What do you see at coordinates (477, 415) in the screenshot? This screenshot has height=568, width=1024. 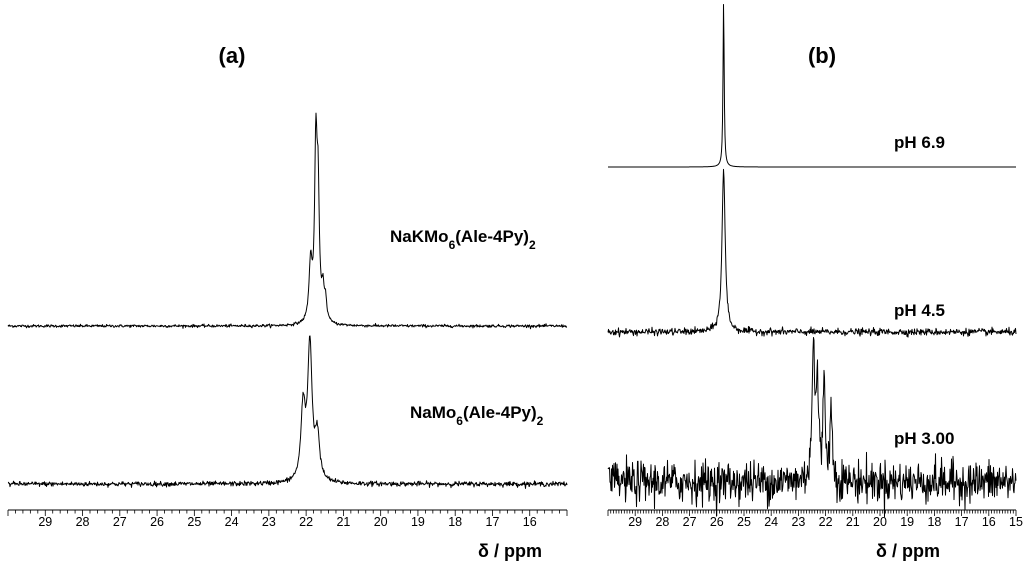 I see `series-label-a-namo: NaMo6(Ale-4Py)2` at bounding box center [477, 415].